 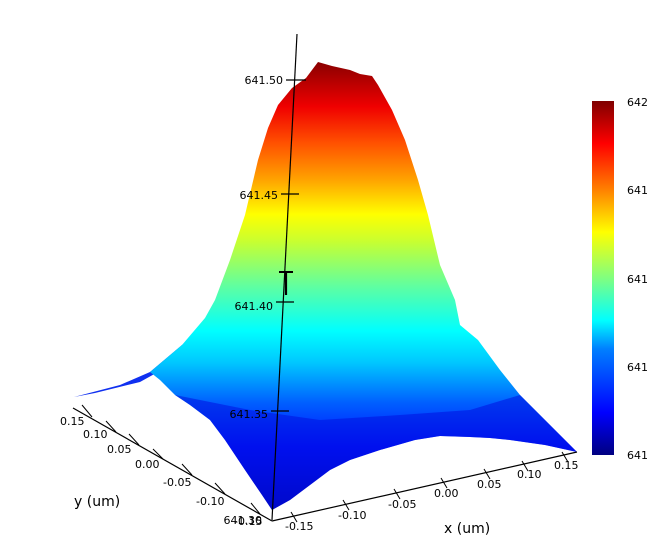 What do you see at coordinates (299, 526) in the screenshot?
I see `x-tick-label: -0.15` at bounding box center [299, 526].